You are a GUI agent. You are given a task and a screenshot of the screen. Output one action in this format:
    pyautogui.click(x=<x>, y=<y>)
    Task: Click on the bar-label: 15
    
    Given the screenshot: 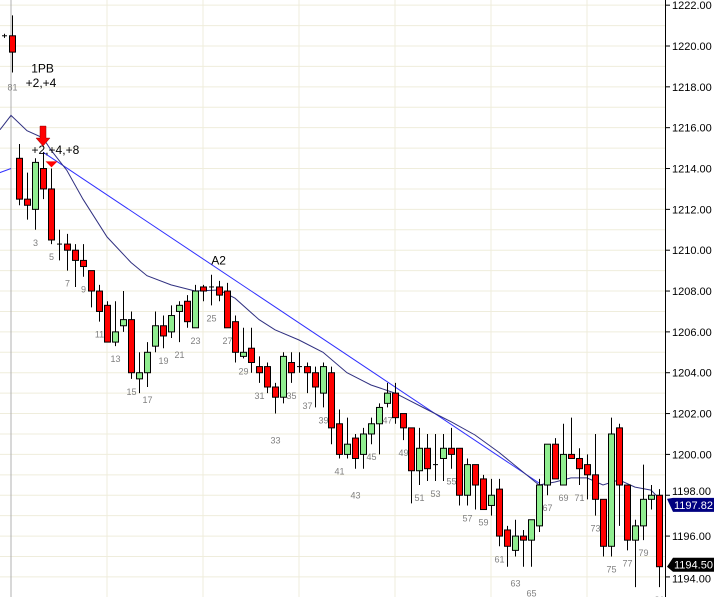 What is the action you would take?
    pyautogui.click(x=131, y=392)
    